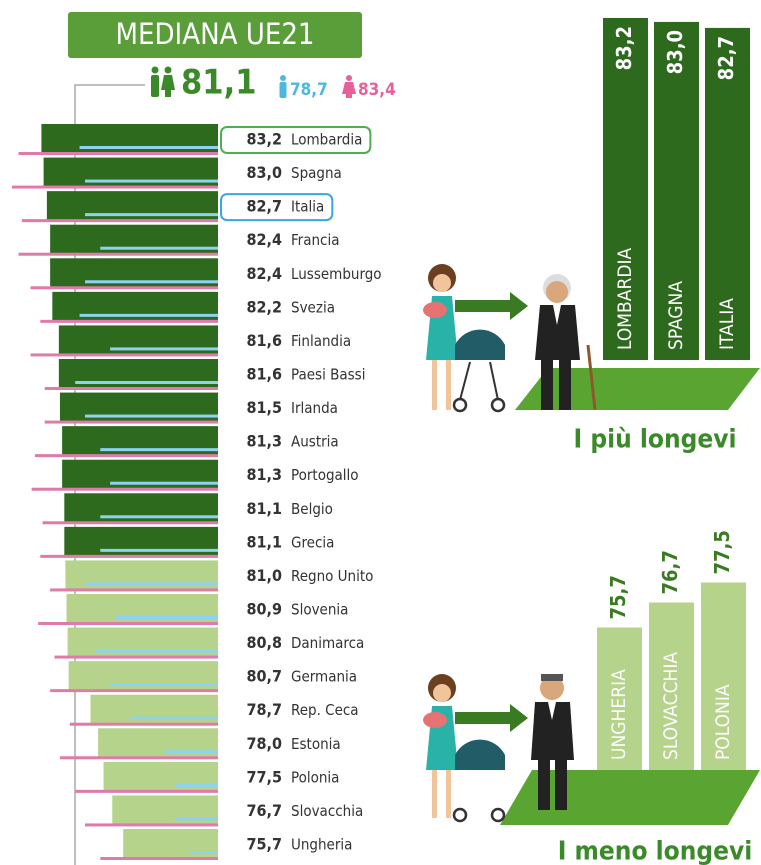 The height and width of the screenshot is (865, 761). What do you see at coordinates (264, 575) in the screenshot?
I see `value-label: 81,0` at bounding box center [264, 575].